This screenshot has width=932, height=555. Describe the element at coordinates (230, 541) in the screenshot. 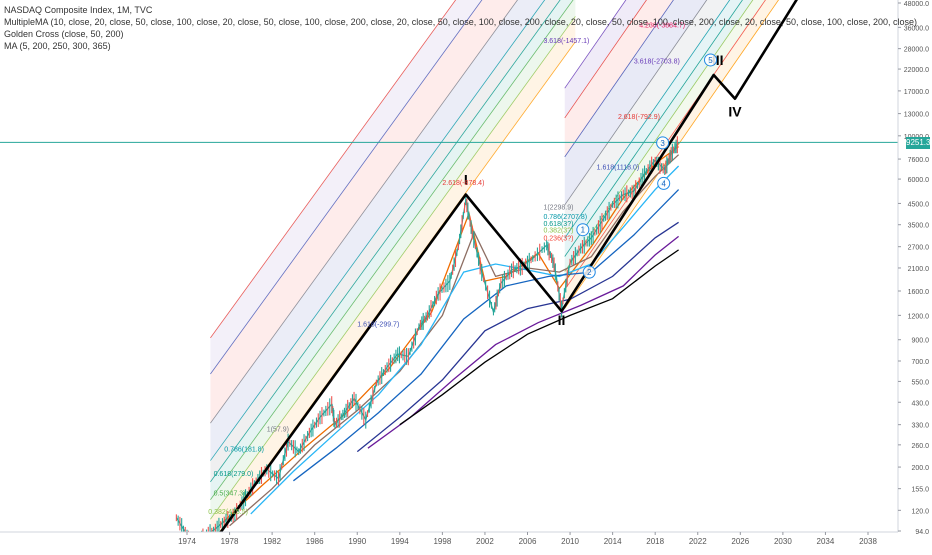

I see `x-tick-label: 1978` at that location.